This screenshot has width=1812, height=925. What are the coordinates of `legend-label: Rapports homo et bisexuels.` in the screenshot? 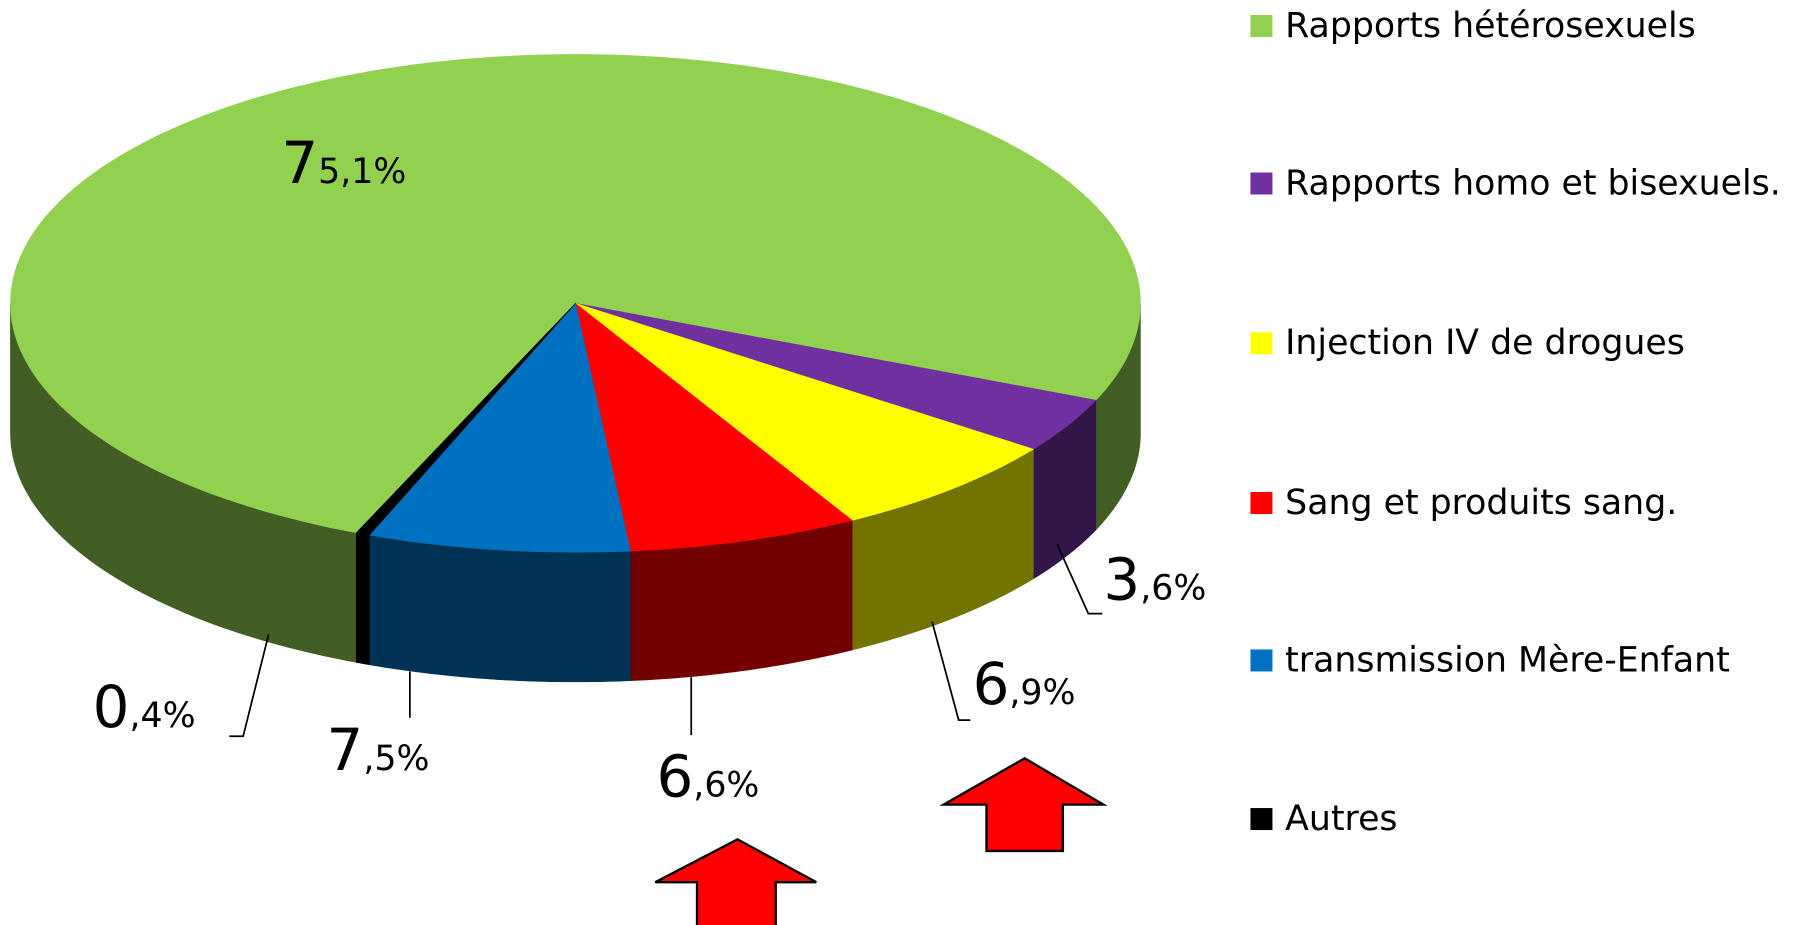 It's located at (1533, 183).